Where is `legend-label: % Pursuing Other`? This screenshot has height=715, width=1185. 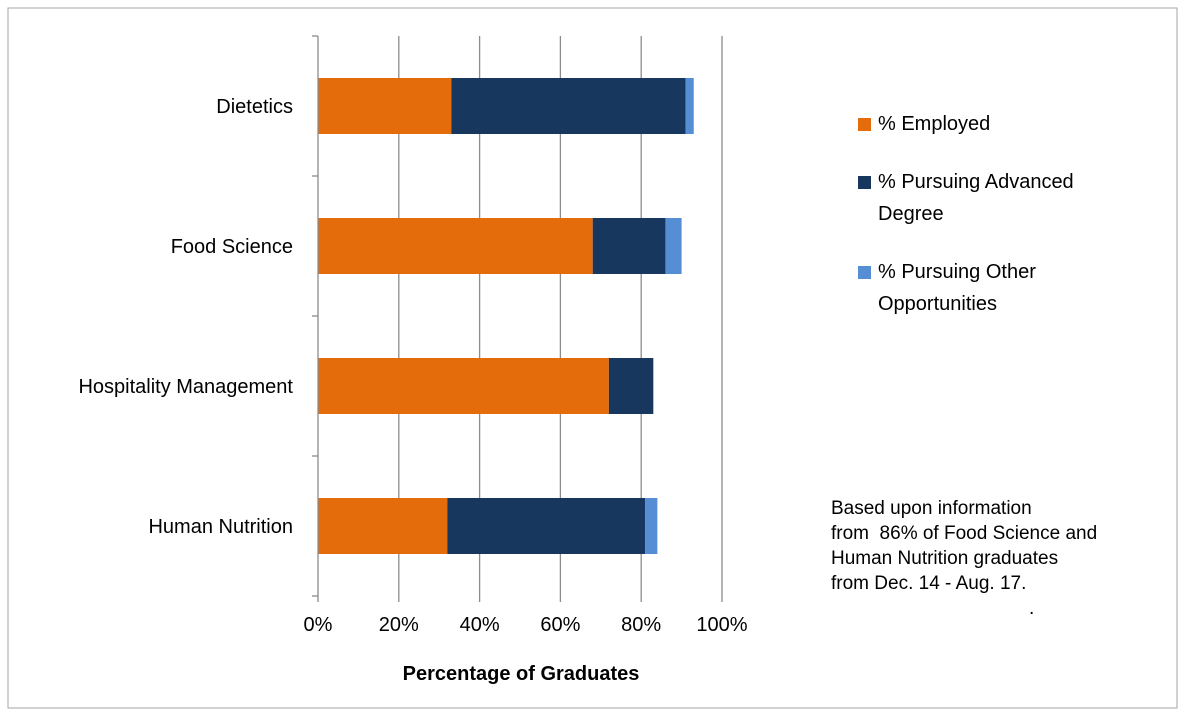 legend-label: % Pursuing Other is located at coordinates (957, 272).